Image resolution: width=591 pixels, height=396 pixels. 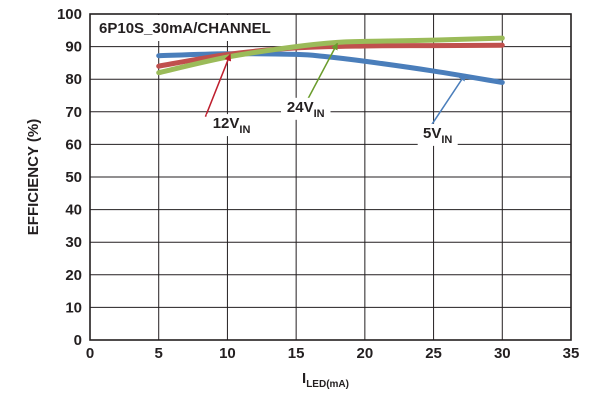 I want to click on annotation-label-main: 24V, so click(x=300, y=107).